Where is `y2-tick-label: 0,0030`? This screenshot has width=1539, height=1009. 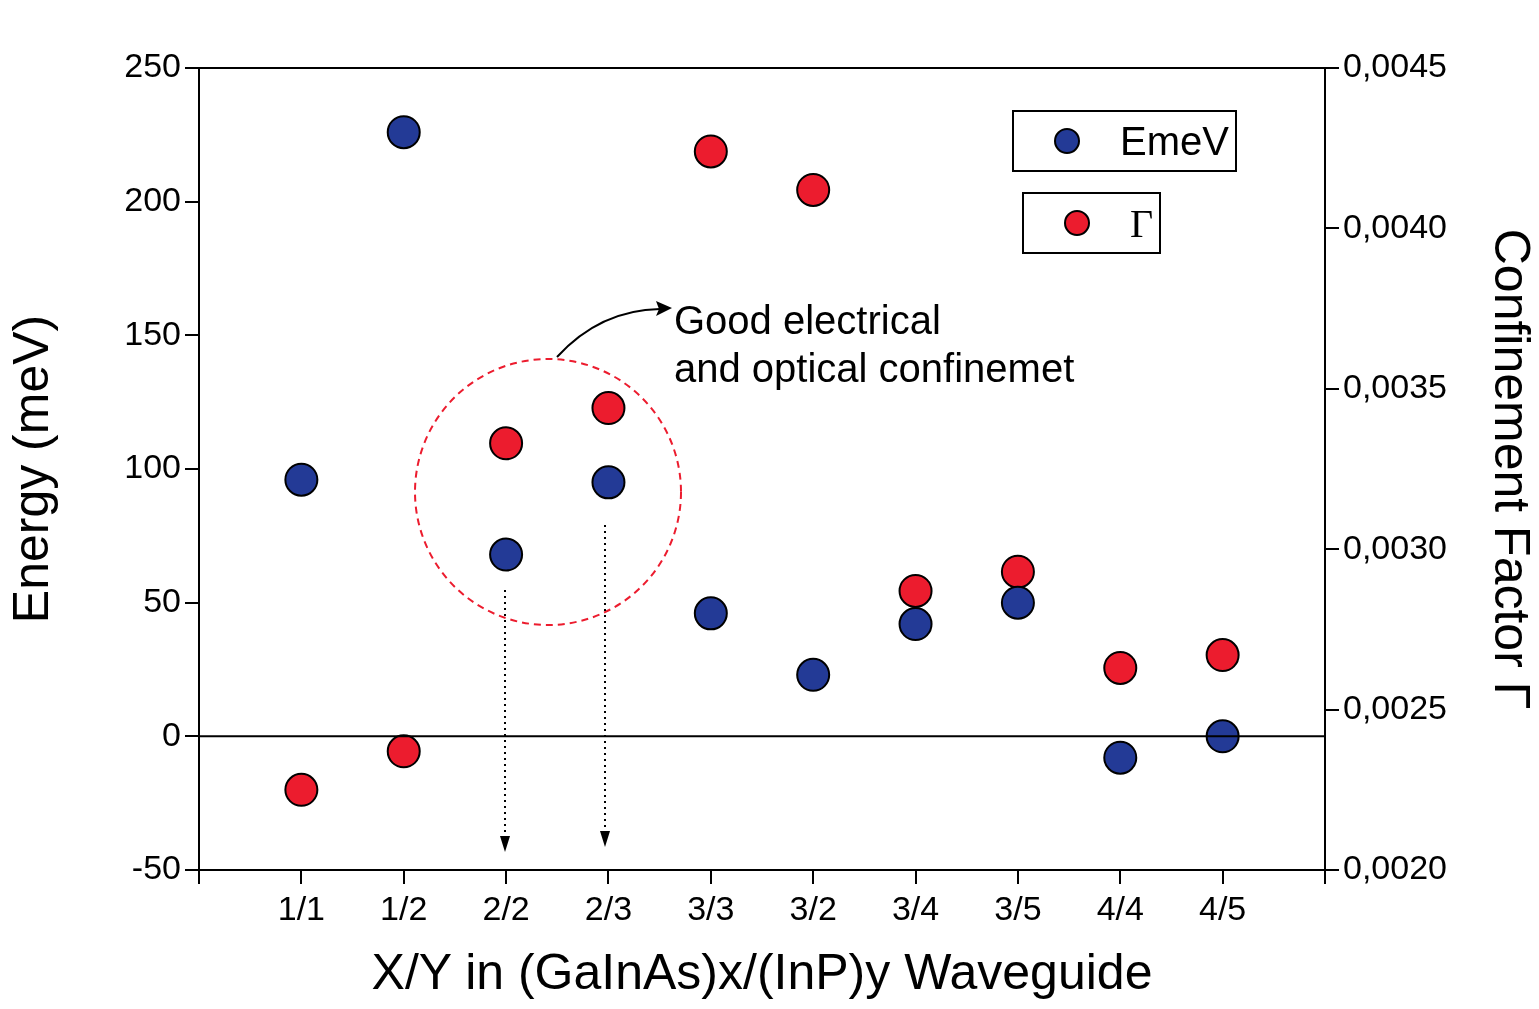 y2-tick-label: 0,0030 is located at coordinates (1395, 546).